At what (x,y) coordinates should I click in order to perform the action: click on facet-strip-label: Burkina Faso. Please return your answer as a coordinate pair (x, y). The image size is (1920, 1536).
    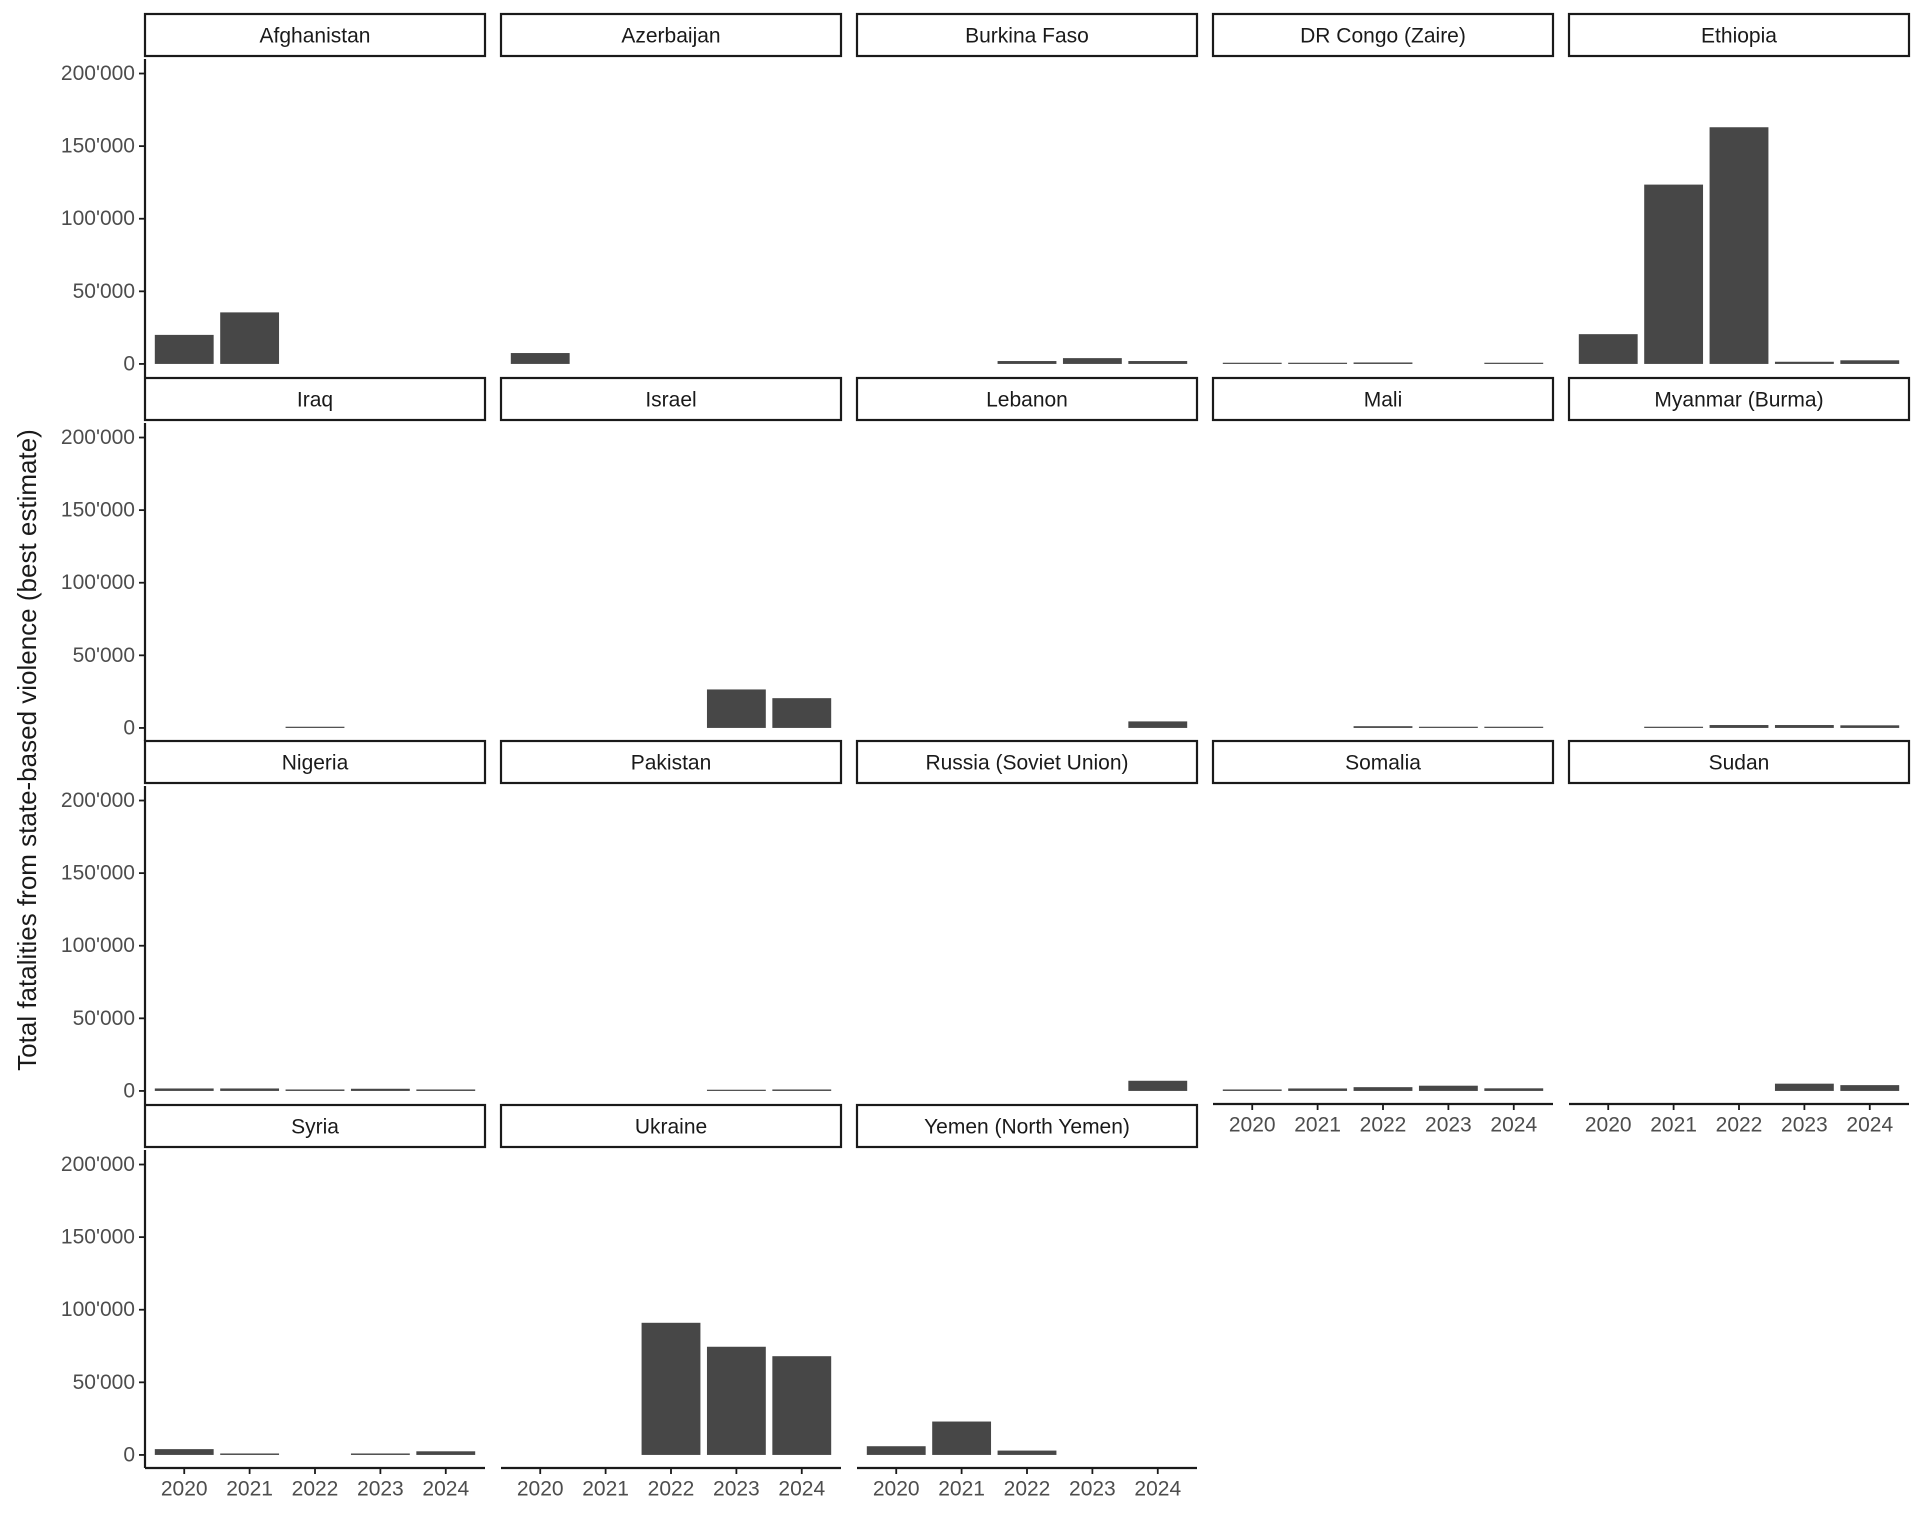
    Looking at the image, I should click on (1027, 36).